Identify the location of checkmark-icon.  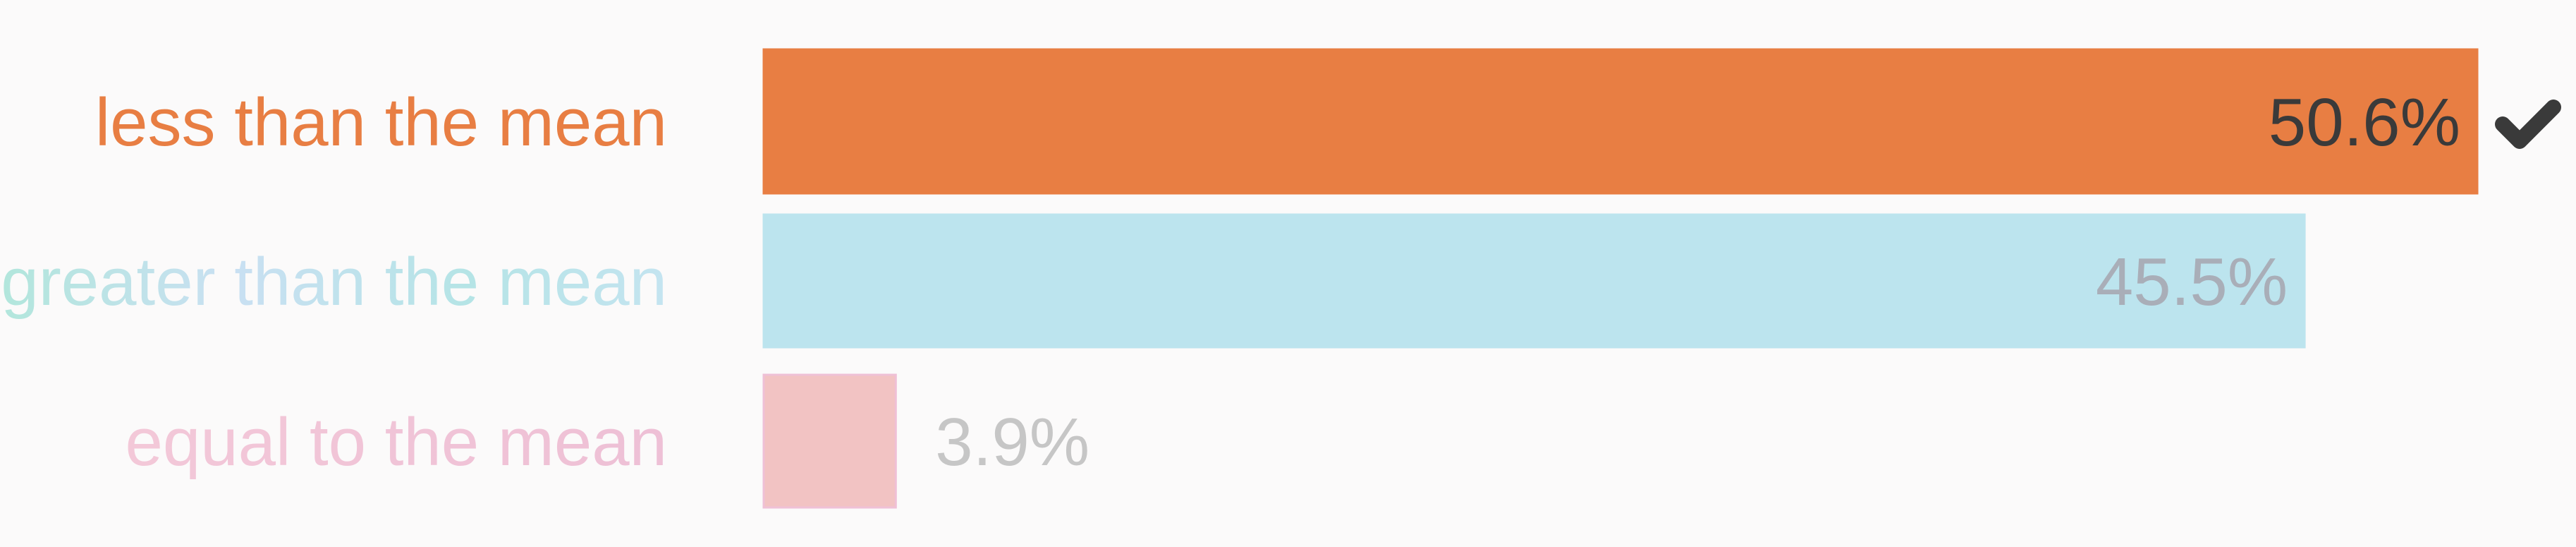
(2528, 124).